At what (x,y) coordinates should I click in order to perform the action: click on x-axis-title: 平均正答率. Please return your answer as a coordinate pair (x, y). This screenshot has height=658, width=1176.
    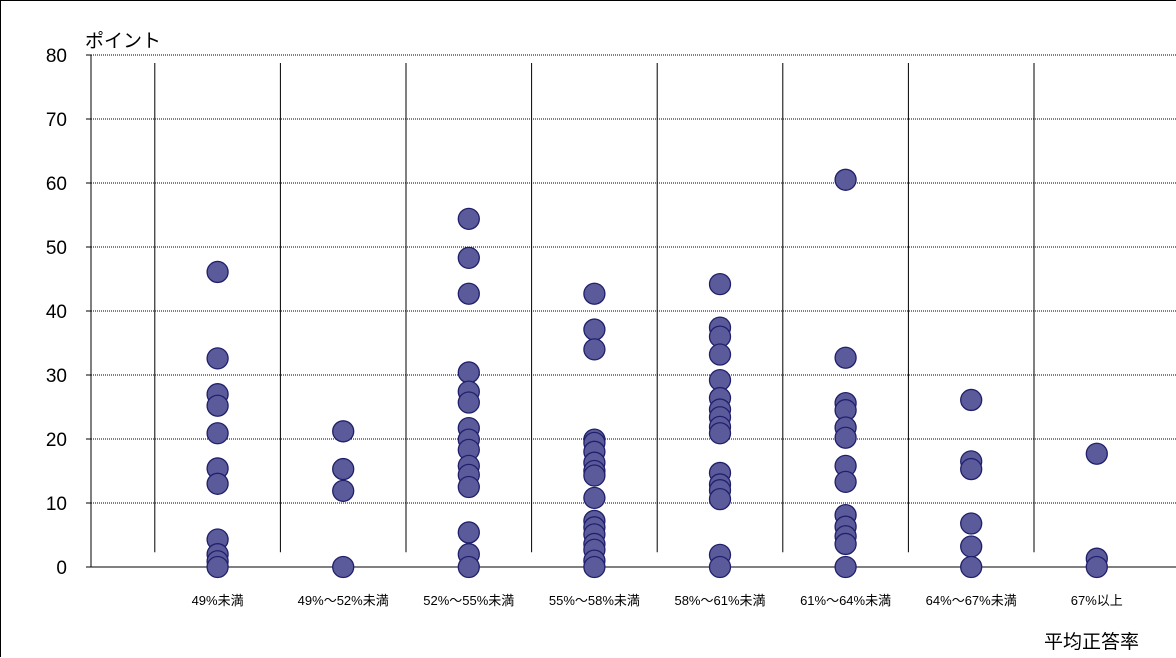
    Looking at the image, I should click on (1091, 642).